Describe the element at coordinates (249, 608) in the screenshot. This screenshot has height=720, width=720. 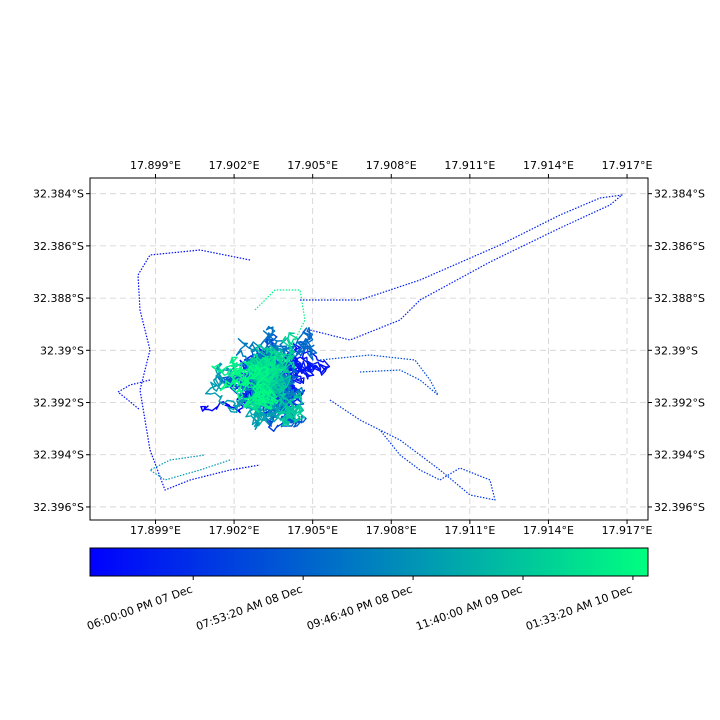
I see `colorbar-tick-label: 07:53:20 AM 08 Dec` at that location.